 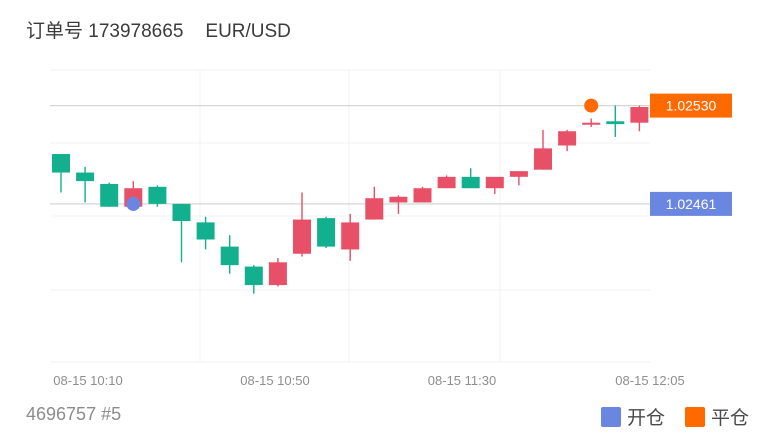 What do you see at coordinates (105, 31) in the screenshot?
I see `order-number: 订单号 173978665` at bounding box center [105, 31].